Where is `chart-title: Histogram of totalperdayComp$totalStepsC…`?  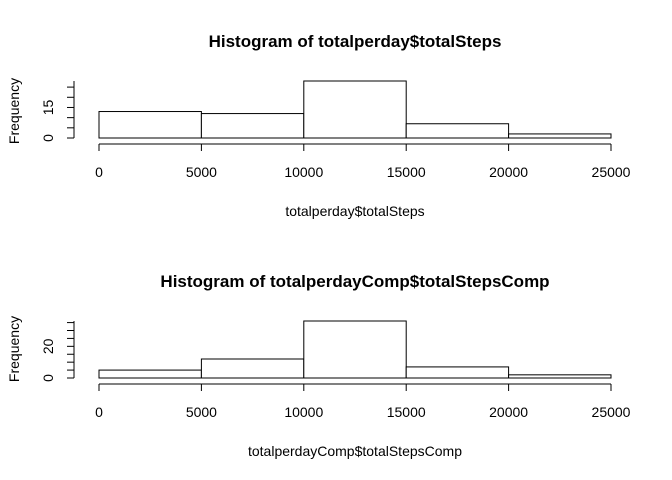
chart-title: Histogram of totalperdayComp$totalStepsC… is located at coordinates (354, 281).